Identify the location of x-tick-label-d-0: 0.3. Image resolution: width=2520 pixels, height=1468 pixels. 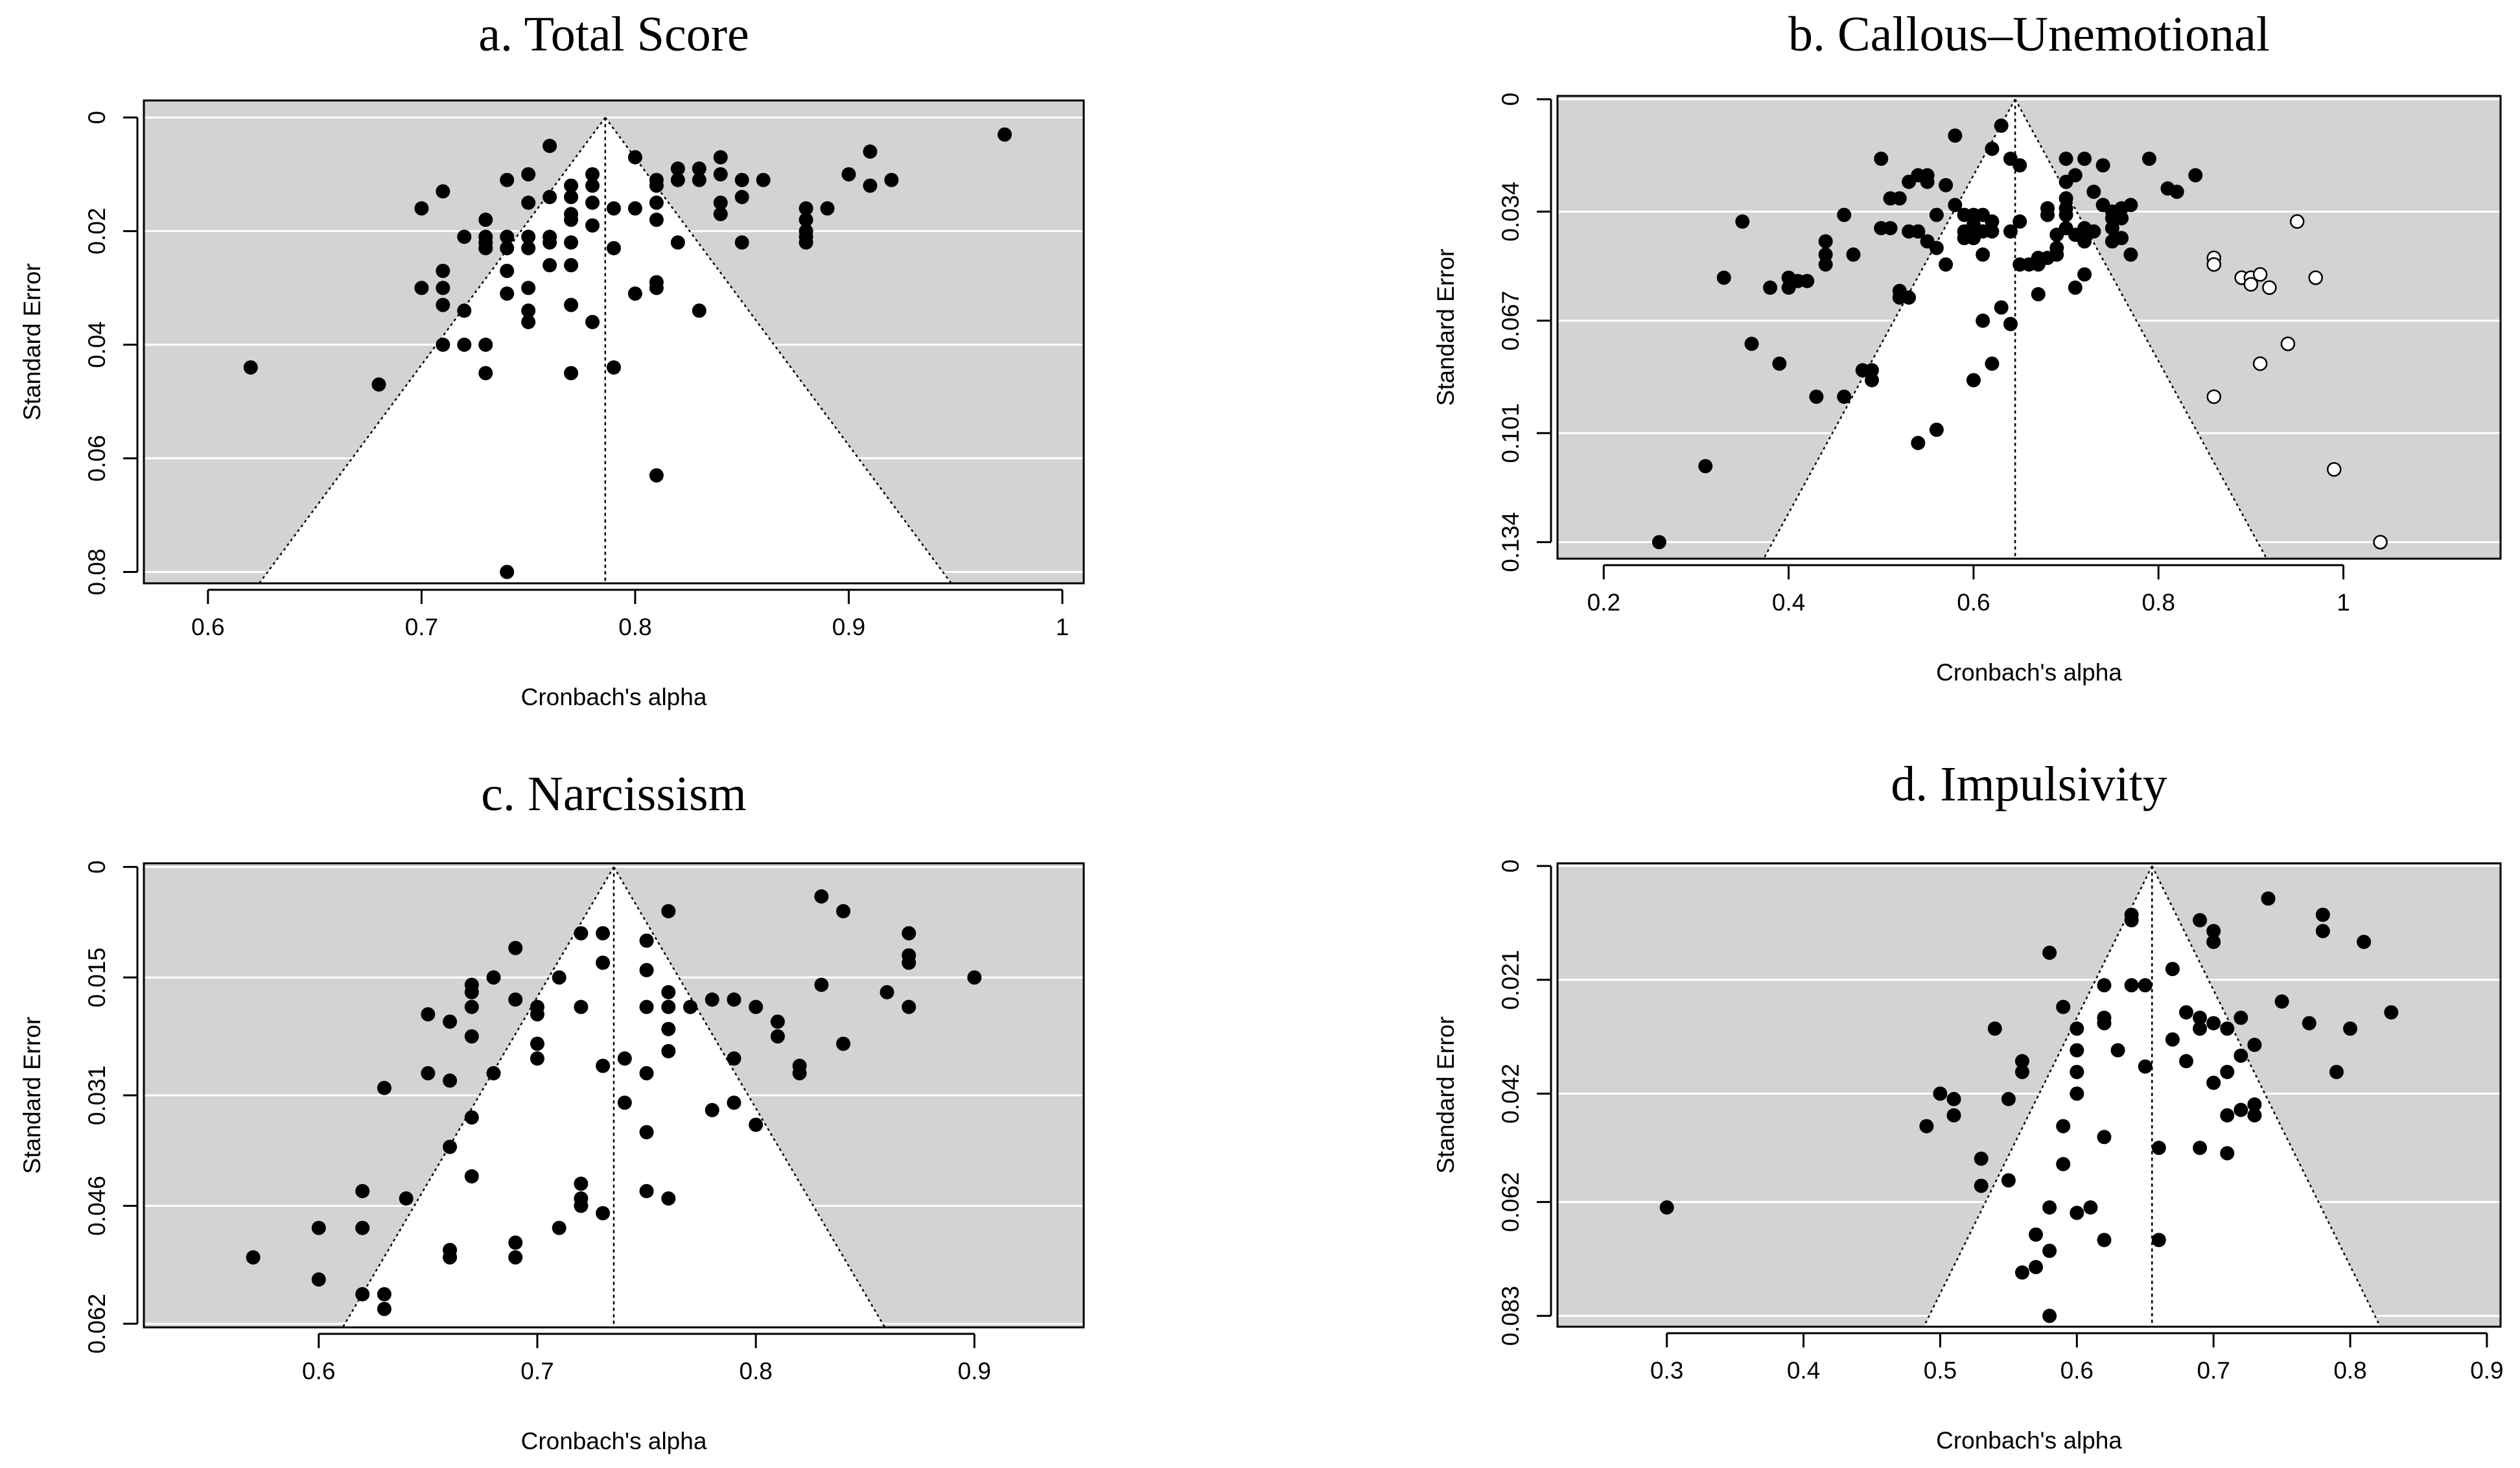
(1667, 1371).